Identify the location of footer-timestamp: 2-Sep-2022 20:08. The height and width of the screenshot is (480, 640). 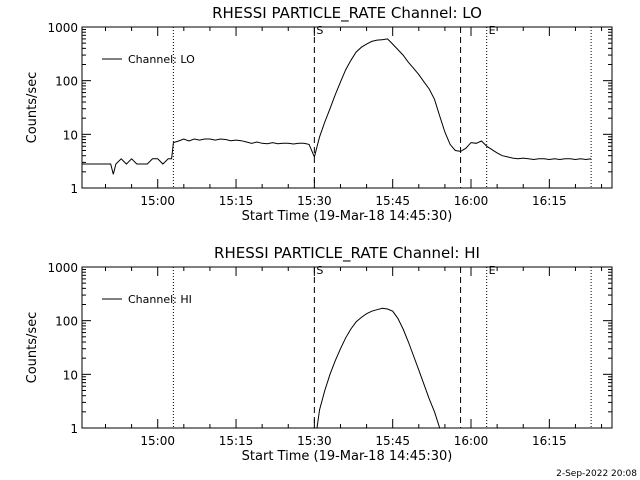
(596, 474).